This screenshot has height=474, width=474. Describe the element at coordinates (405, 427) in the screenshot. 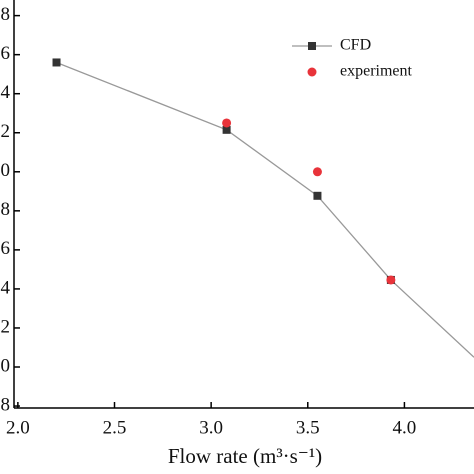

I see `x-tick-label: 4.0` at that location.